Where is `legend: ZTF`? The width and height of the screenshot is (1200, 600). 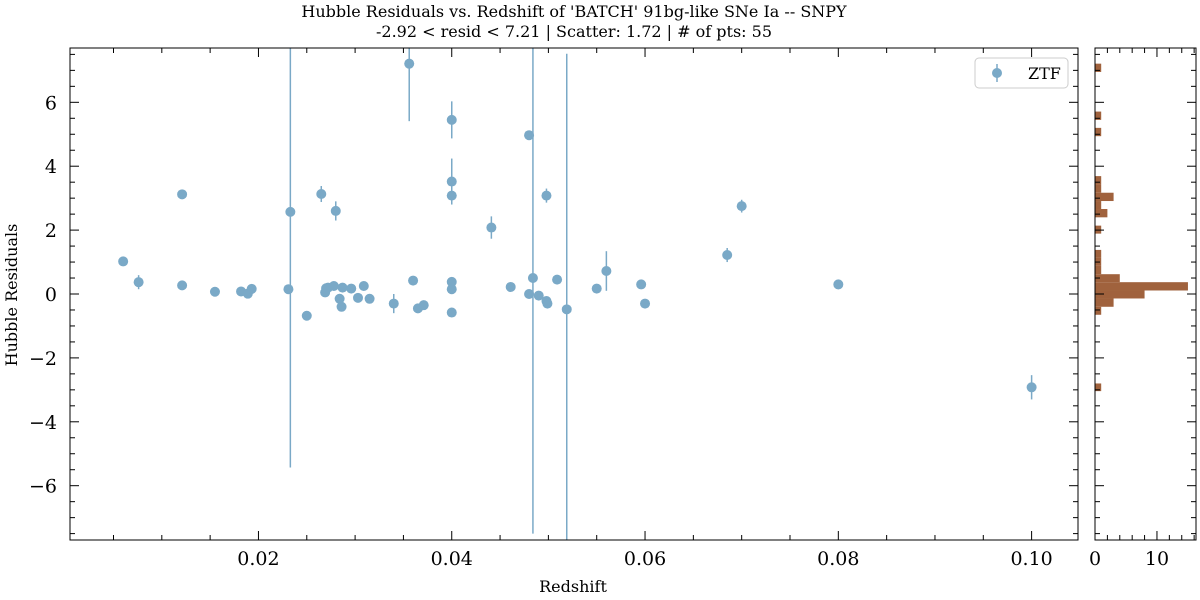 legend: ZTF is located at coordinates (1021, 73).